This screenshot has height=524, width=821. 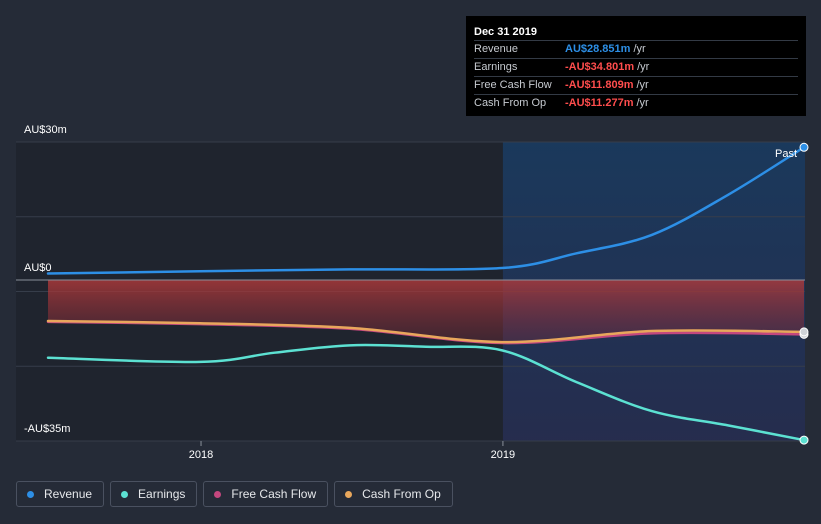 What do you see at coordinates (426, 311) in the screenshot?
I see `negative-area-fill` at bounding box center [426, 311].